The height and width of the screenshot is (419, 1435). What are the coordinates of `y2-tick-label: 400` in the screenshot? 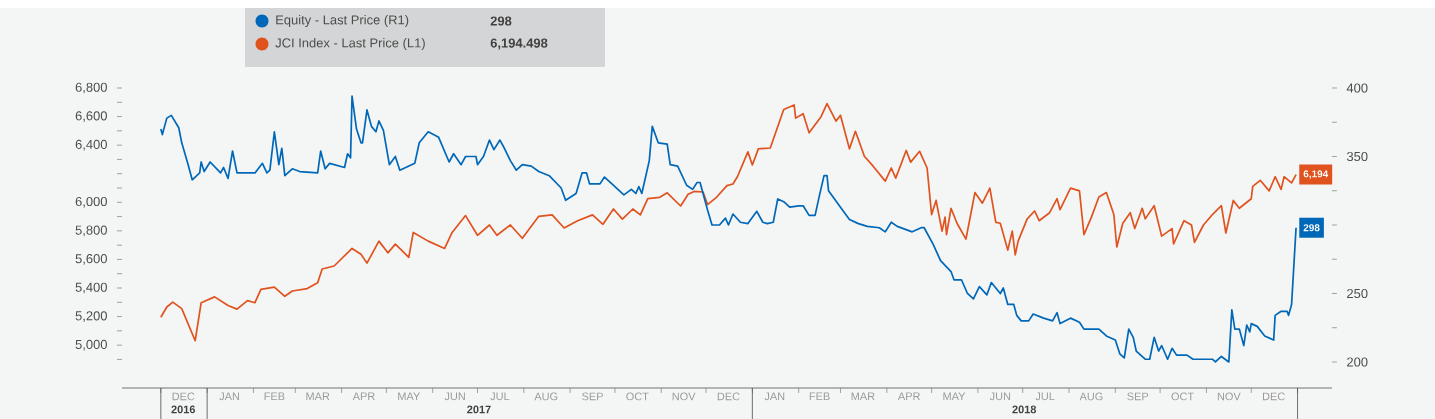 It's located at (1357, 88).